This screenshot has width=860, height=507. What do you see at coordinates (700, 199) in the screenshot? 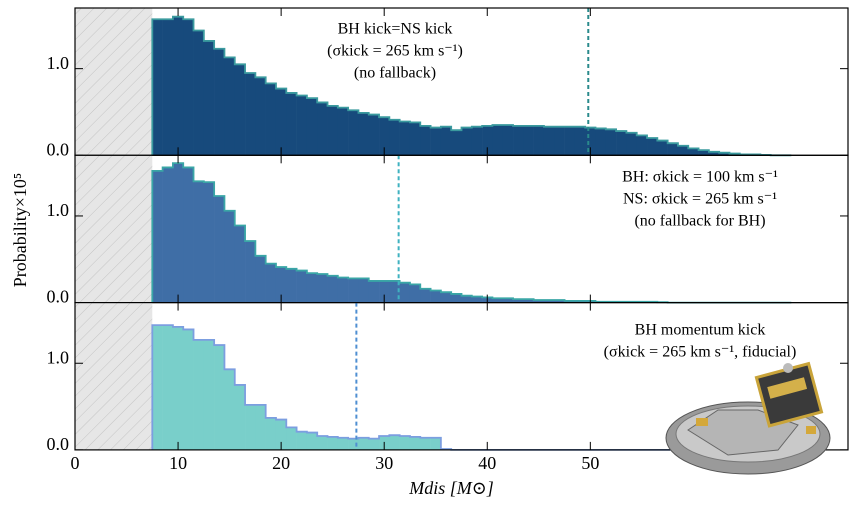
I see `annotation: NS: σkick = 265 km s⁻¹` at bounding box center [700, 199].